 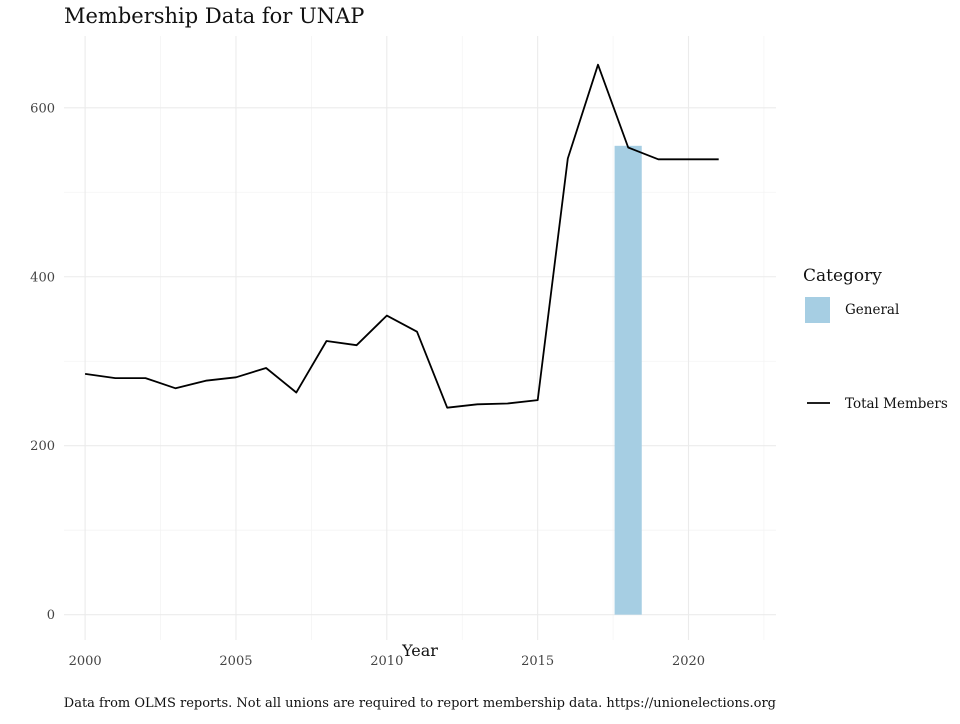 What do you see at coordinates (51, 615) in the screenshot?
I see `y-tick-label: 0` at bounding box center [51, 615].